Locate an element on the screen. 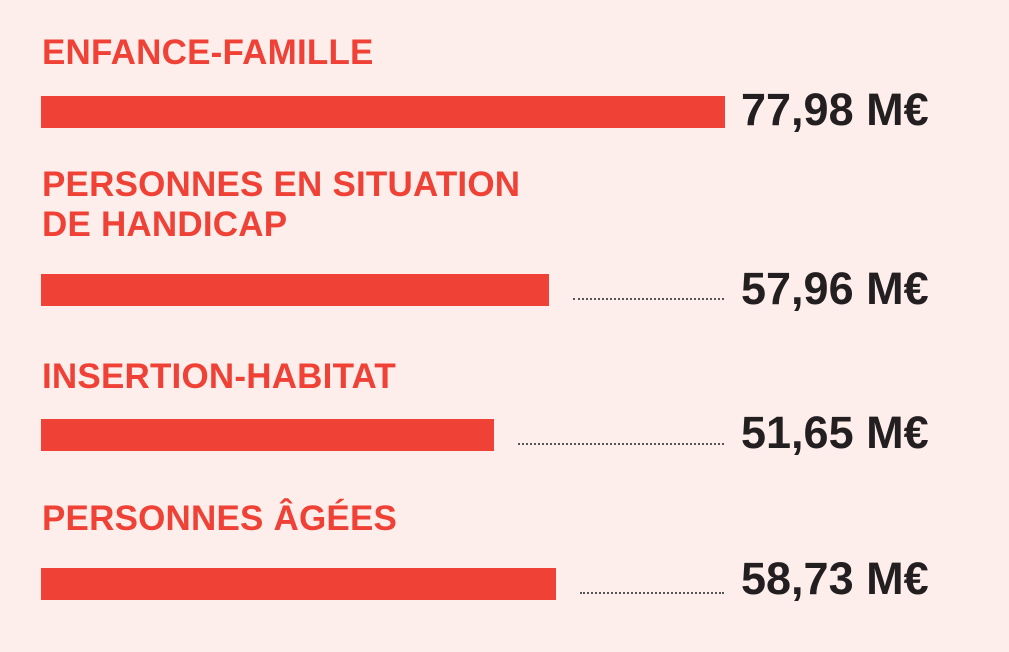  value-label: 58,73 M€ is located at coordinates (835, 578).